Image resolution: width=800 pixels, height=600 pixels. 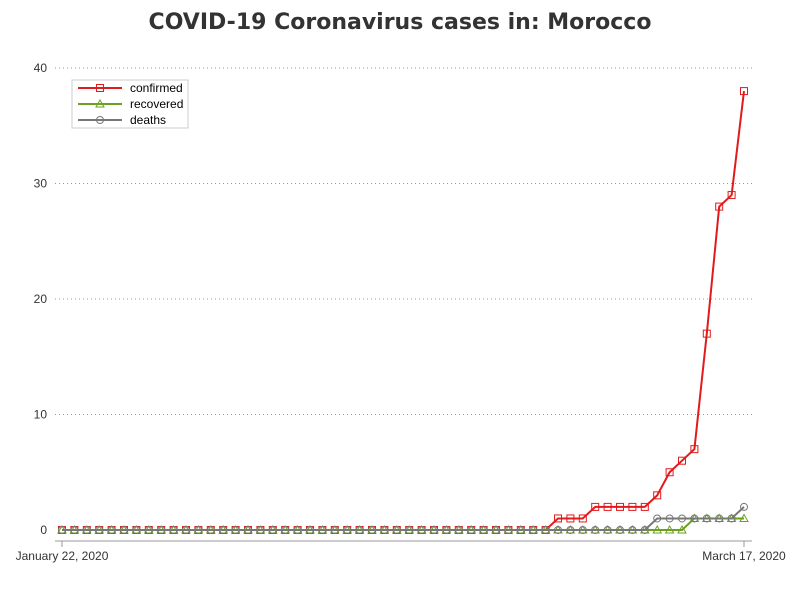 I want to click on chart-title: COVID-19 Coronavirus cases in: Morocco, so click(x=400, y=22).